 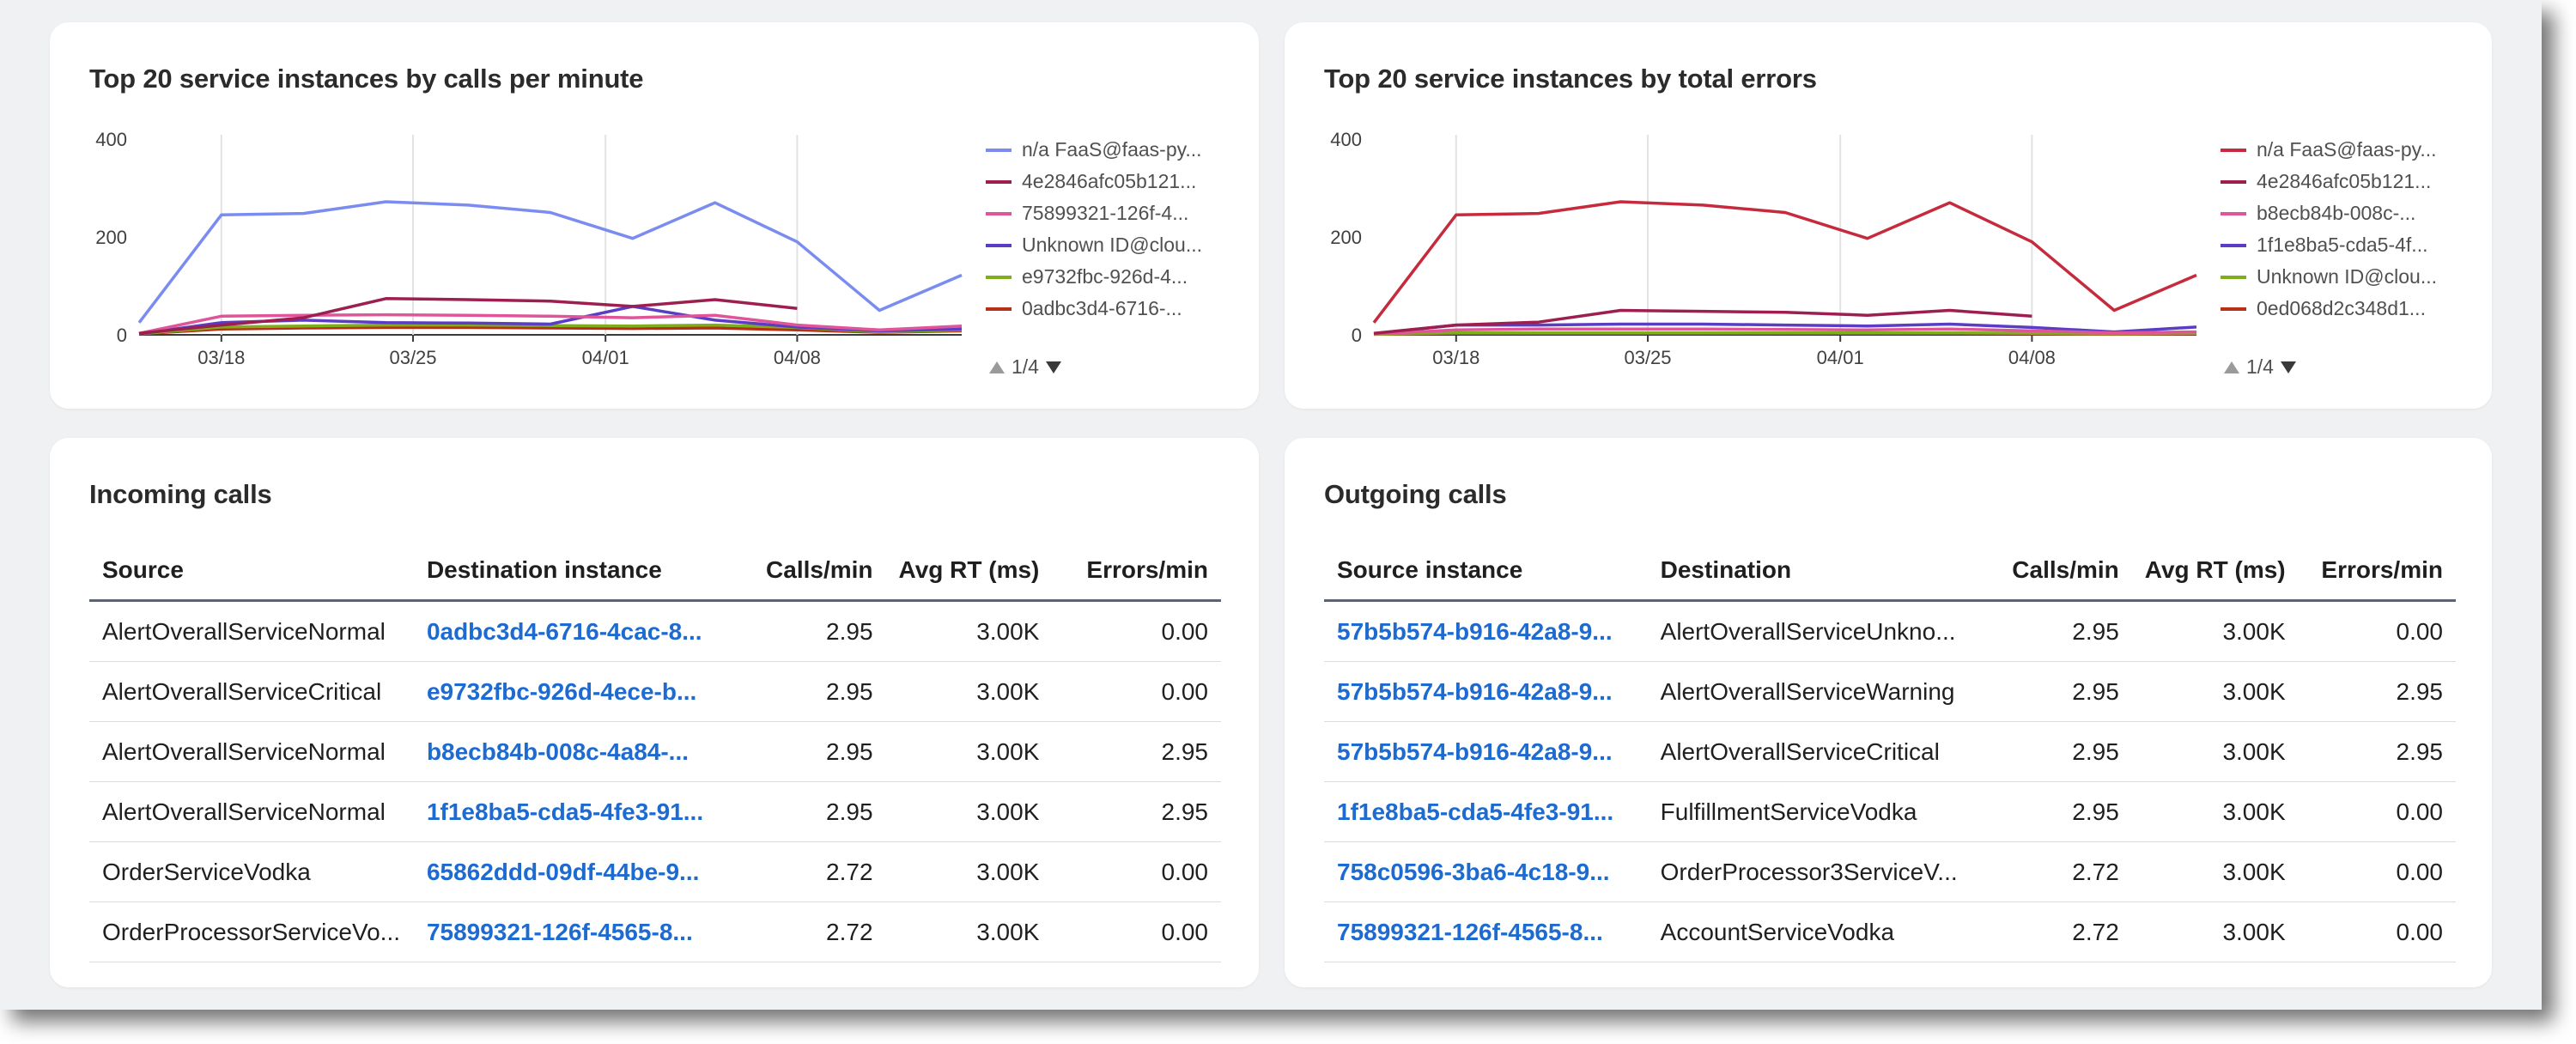 What do you see at coordinates (251, 571) in the screenshot?
I see `column-header: Source` at bounding box center [251, 571].